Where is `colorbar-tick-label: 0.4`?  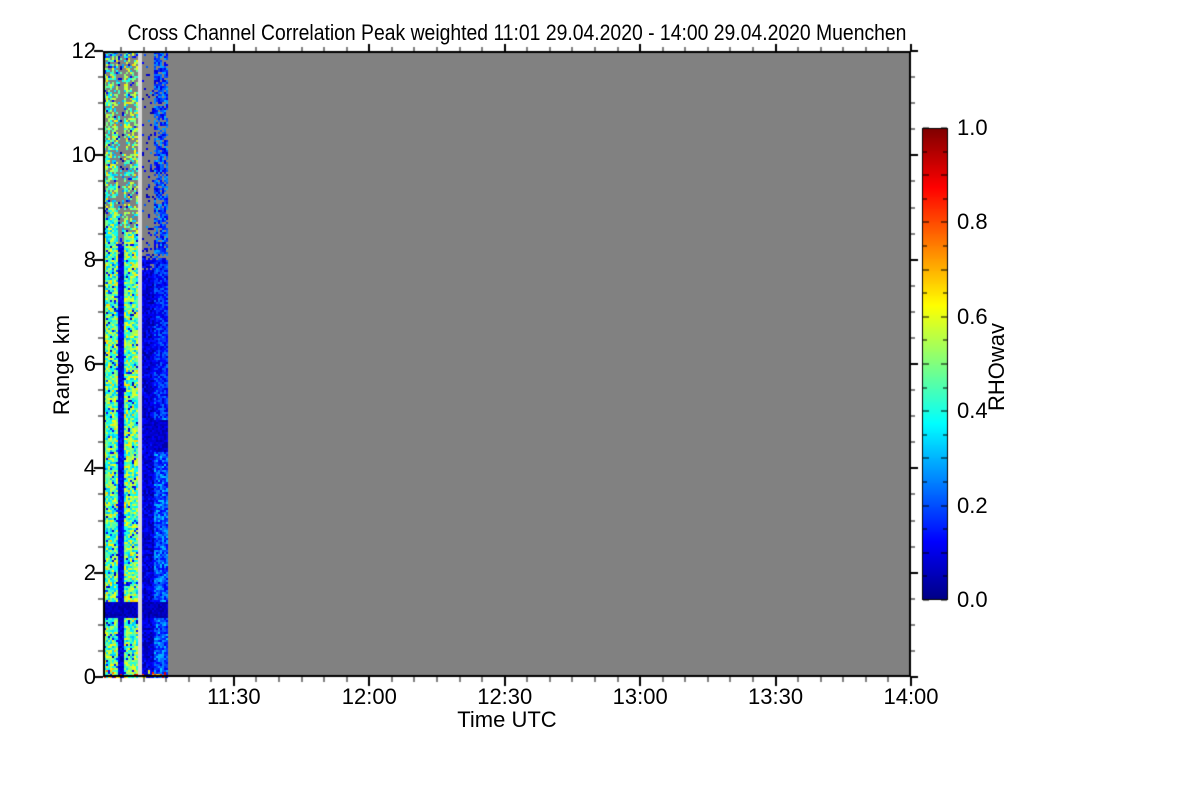 colorbar-tick-label: 0.4 is located at coordinates (972, 411).